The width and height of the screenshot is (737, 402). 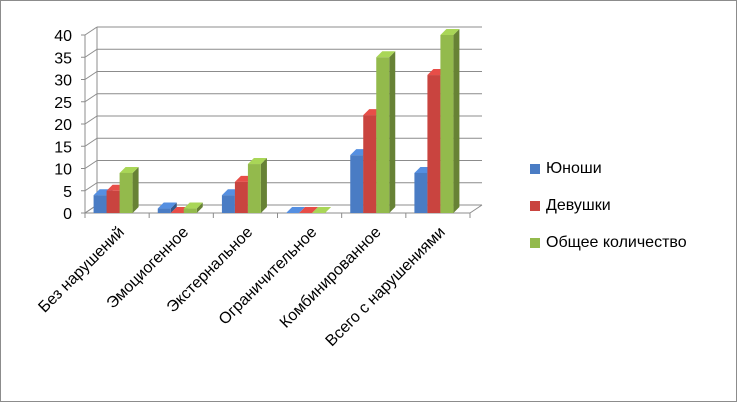 I want to click on y-tick-label: 40, so click(x=63, y=36).